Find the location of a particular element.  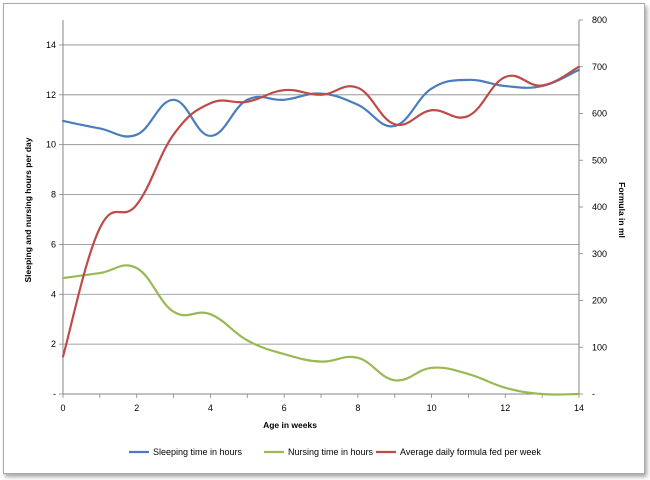

y-left-tick-label: 10 is located at coordinates (51, 145).